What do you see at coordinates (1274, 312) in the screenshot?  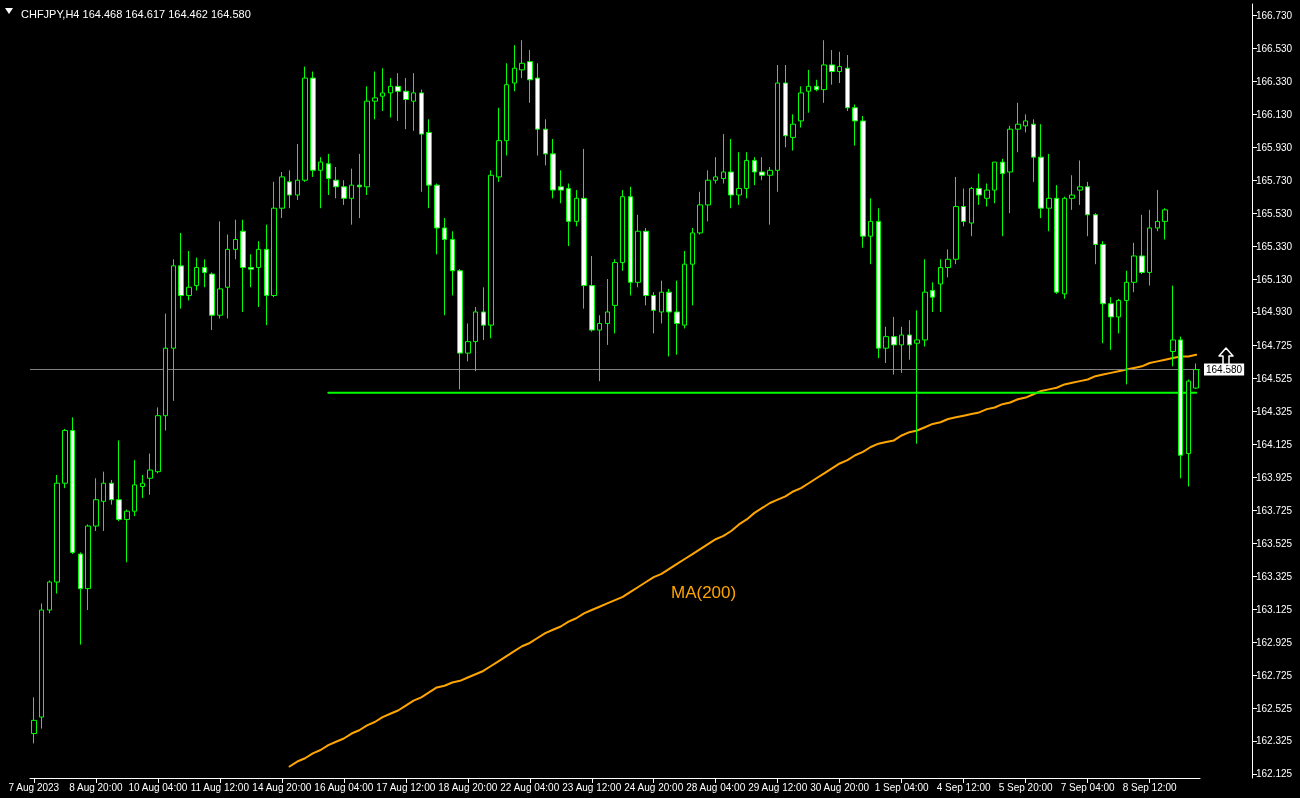 I see `y-tick-label: 164.930` at bounding box center [1274, 312].